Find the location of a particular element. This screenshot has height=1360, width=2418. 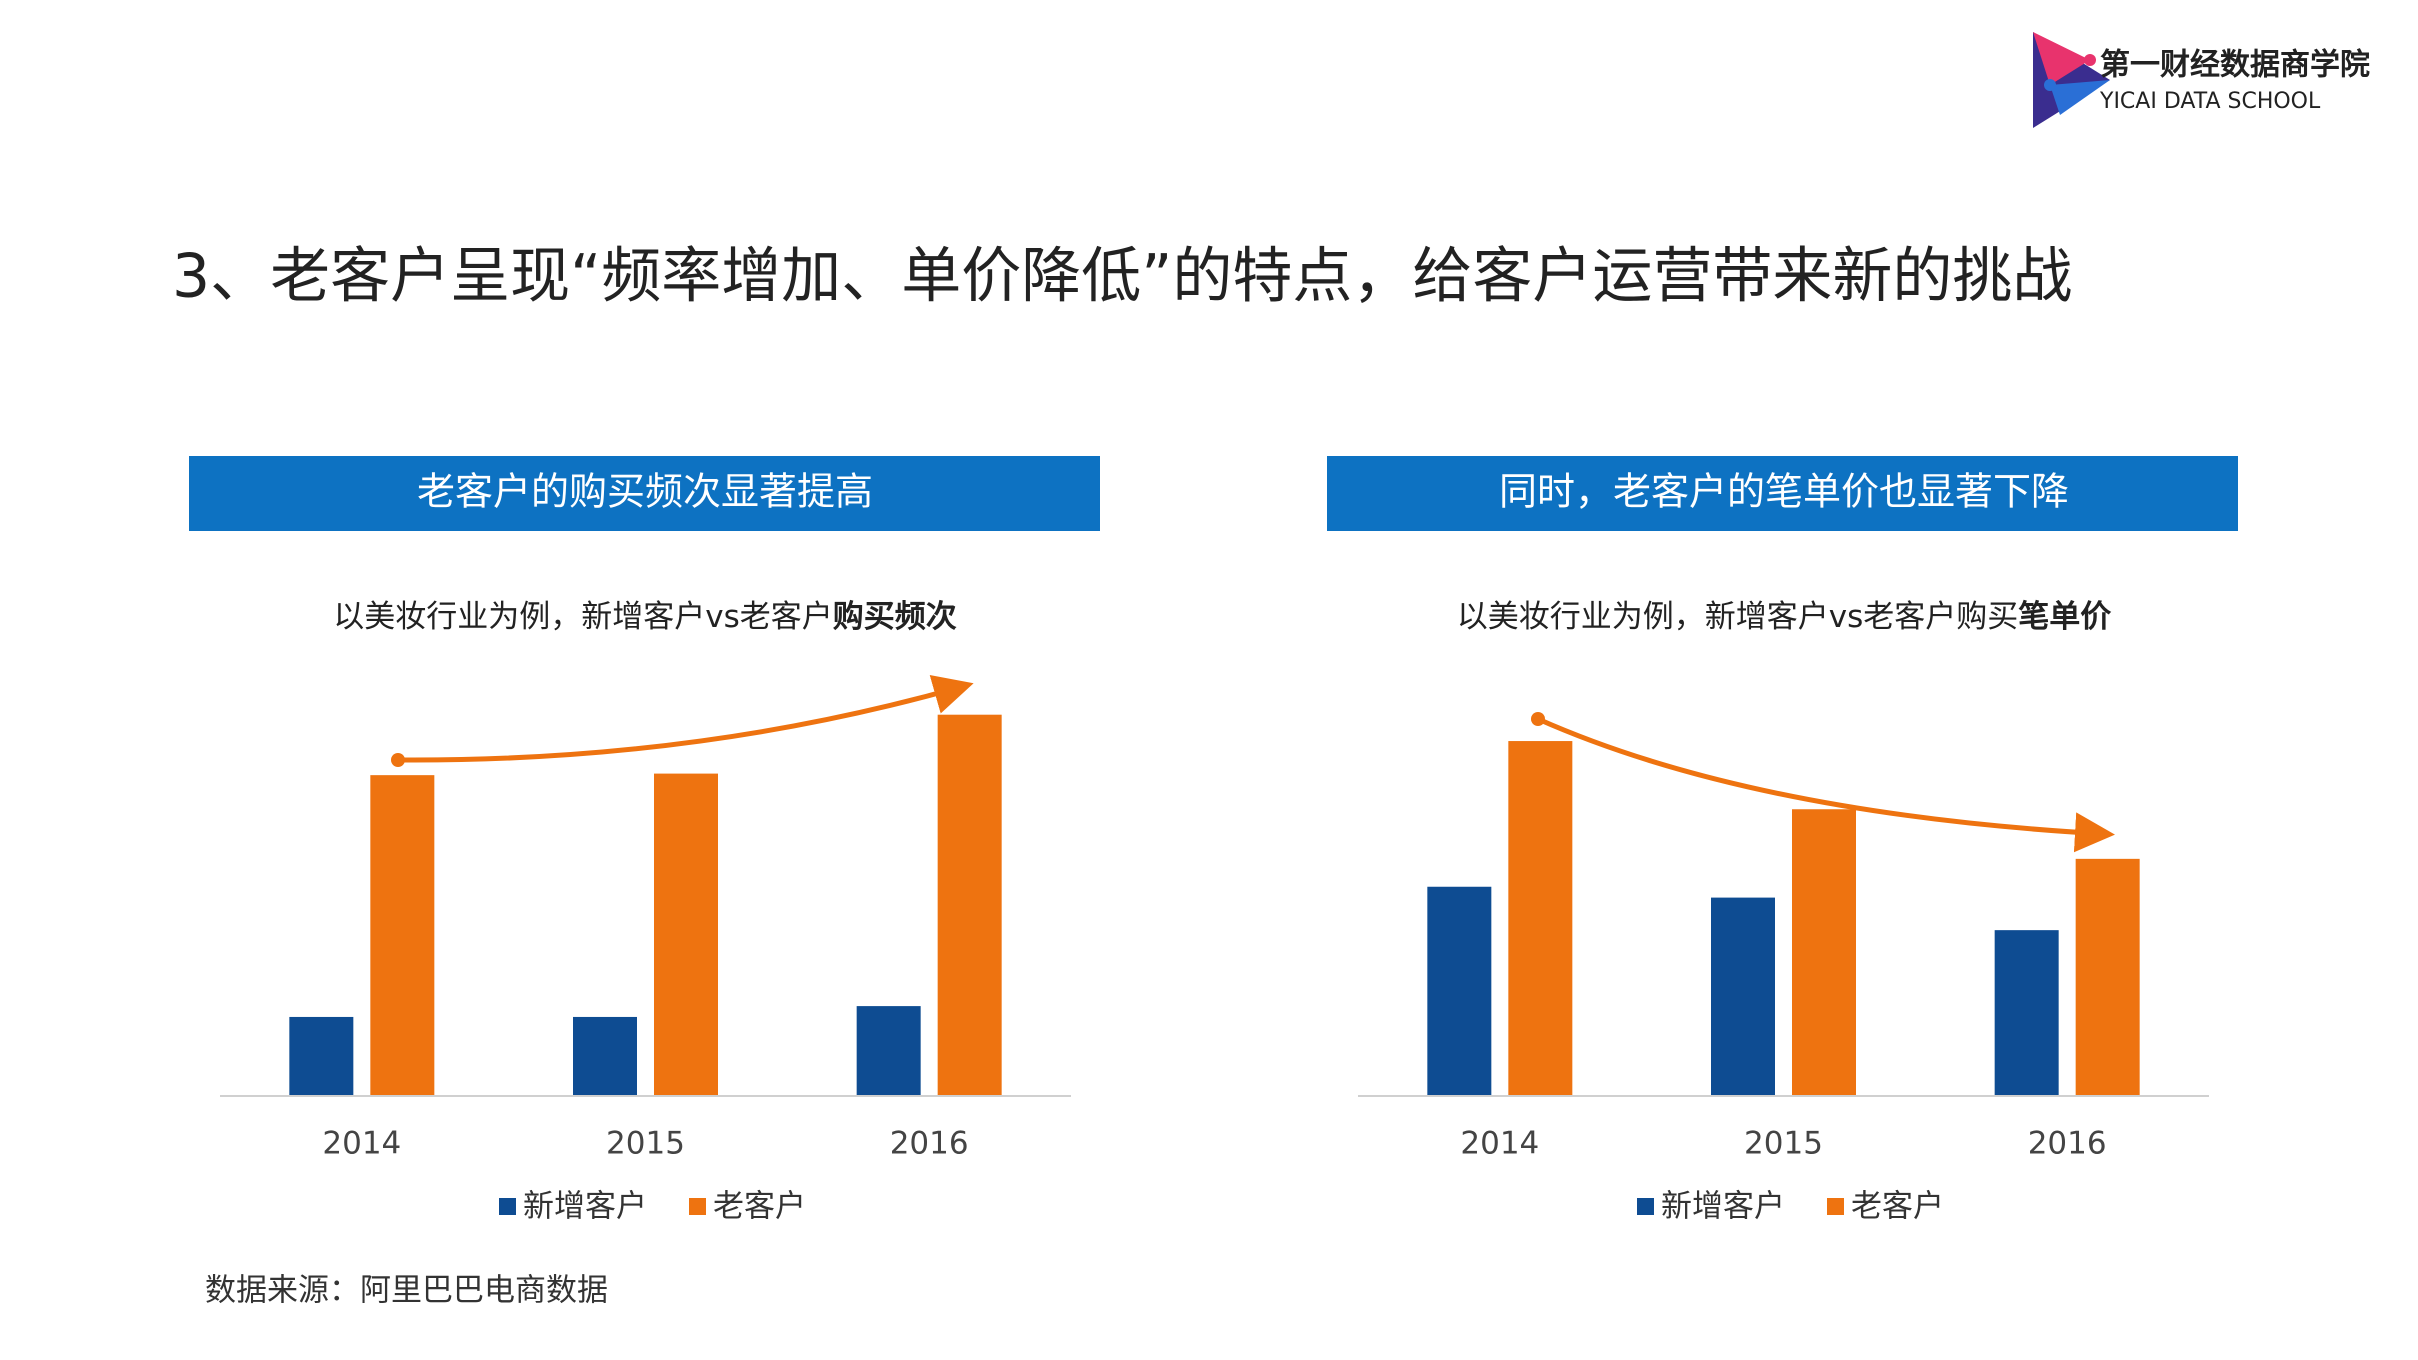

subtitle-emphasis: 购买频次 is located at coordinates (895, 617).